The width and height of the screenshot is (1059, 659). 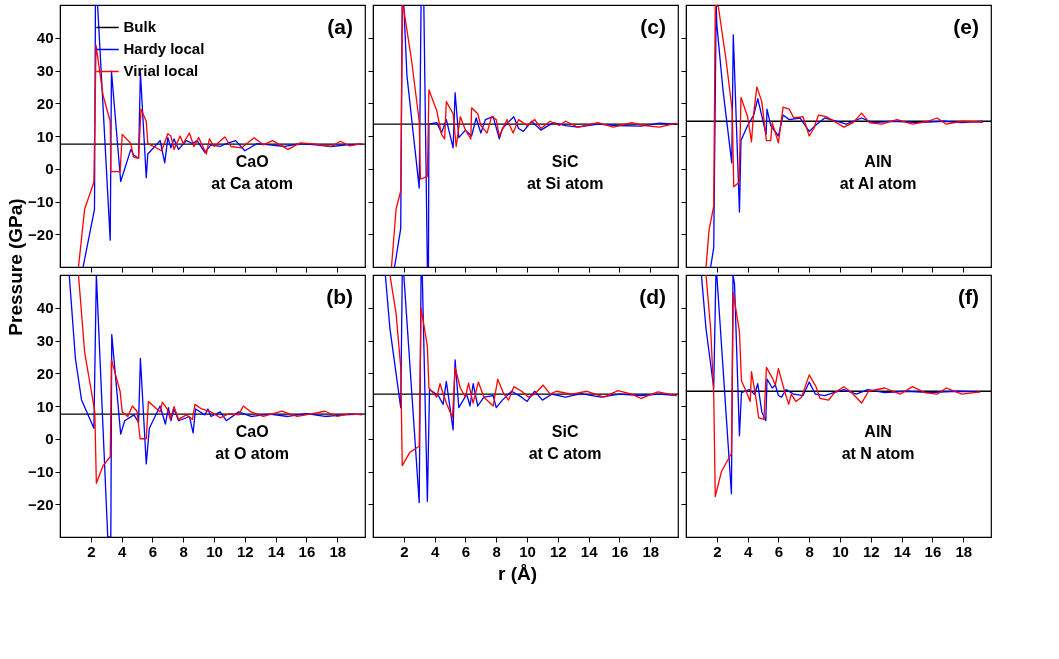 I want to click on annotation: at Ca atom, so click(x=252, y=184).